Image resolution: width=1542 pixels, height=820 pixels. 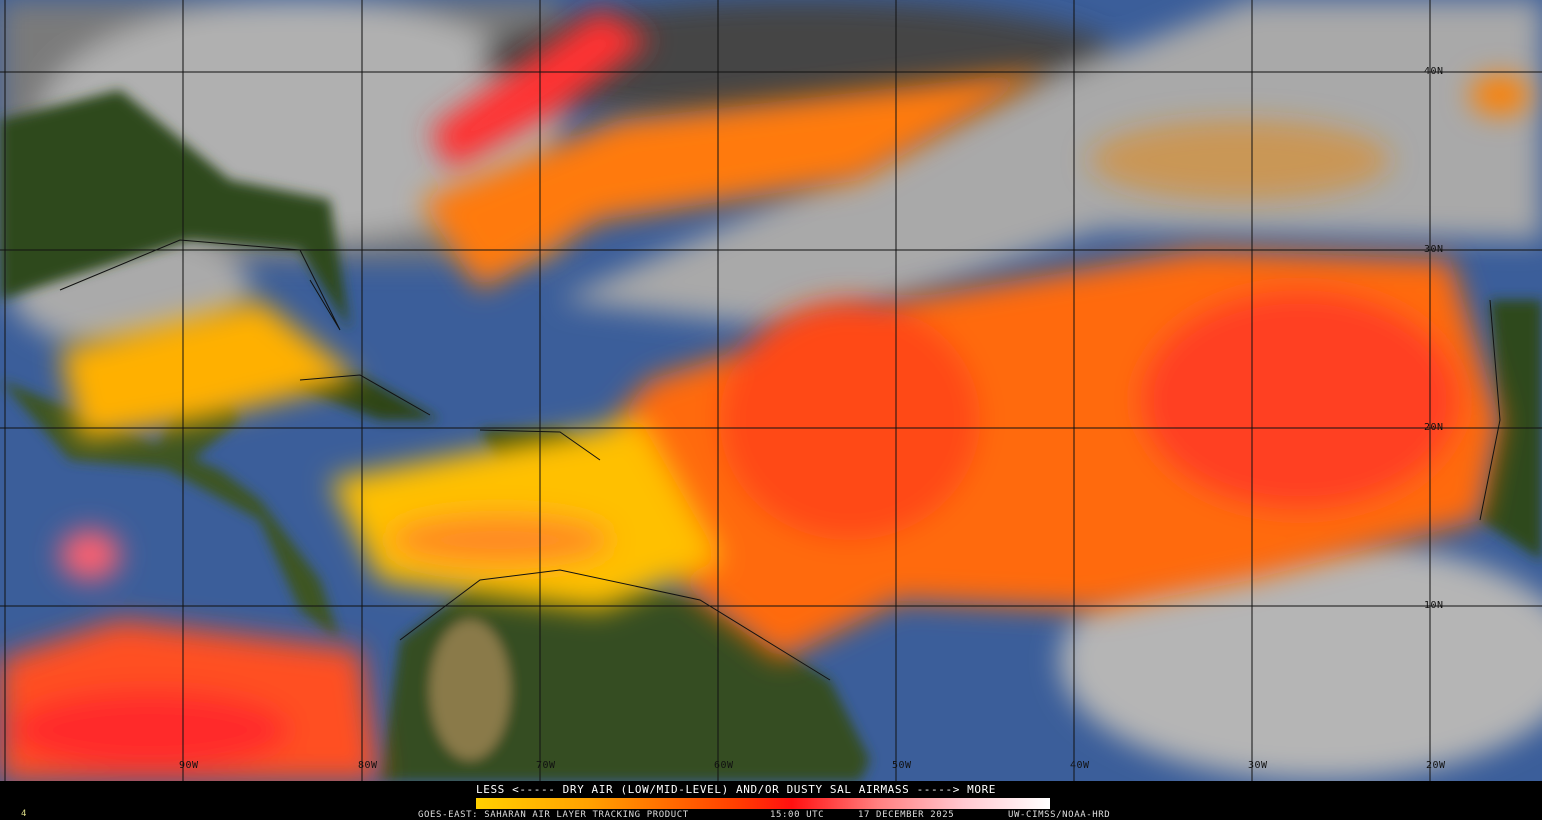 What do you see at coordinates (189, 765) in the screenshot?
I see `lon-label: 90W` at bounding box center [189, 765].